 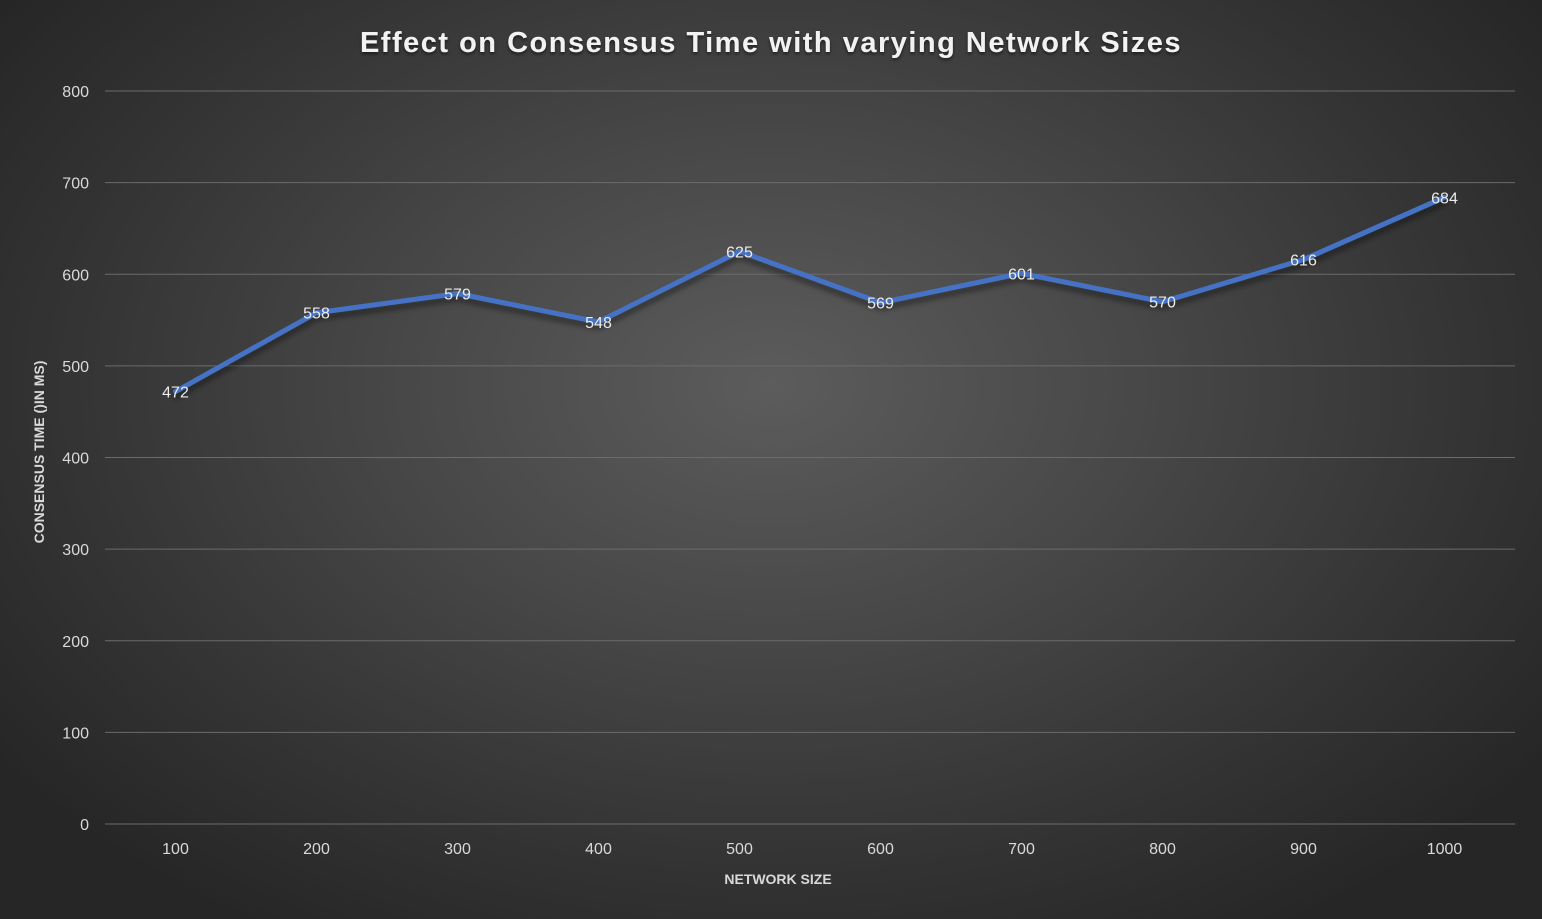 What do you see at coordinates (777, 879) in the screenshot?
I see `x-axis-title: NETWORK SIZE` at bounding box center [777, 879].